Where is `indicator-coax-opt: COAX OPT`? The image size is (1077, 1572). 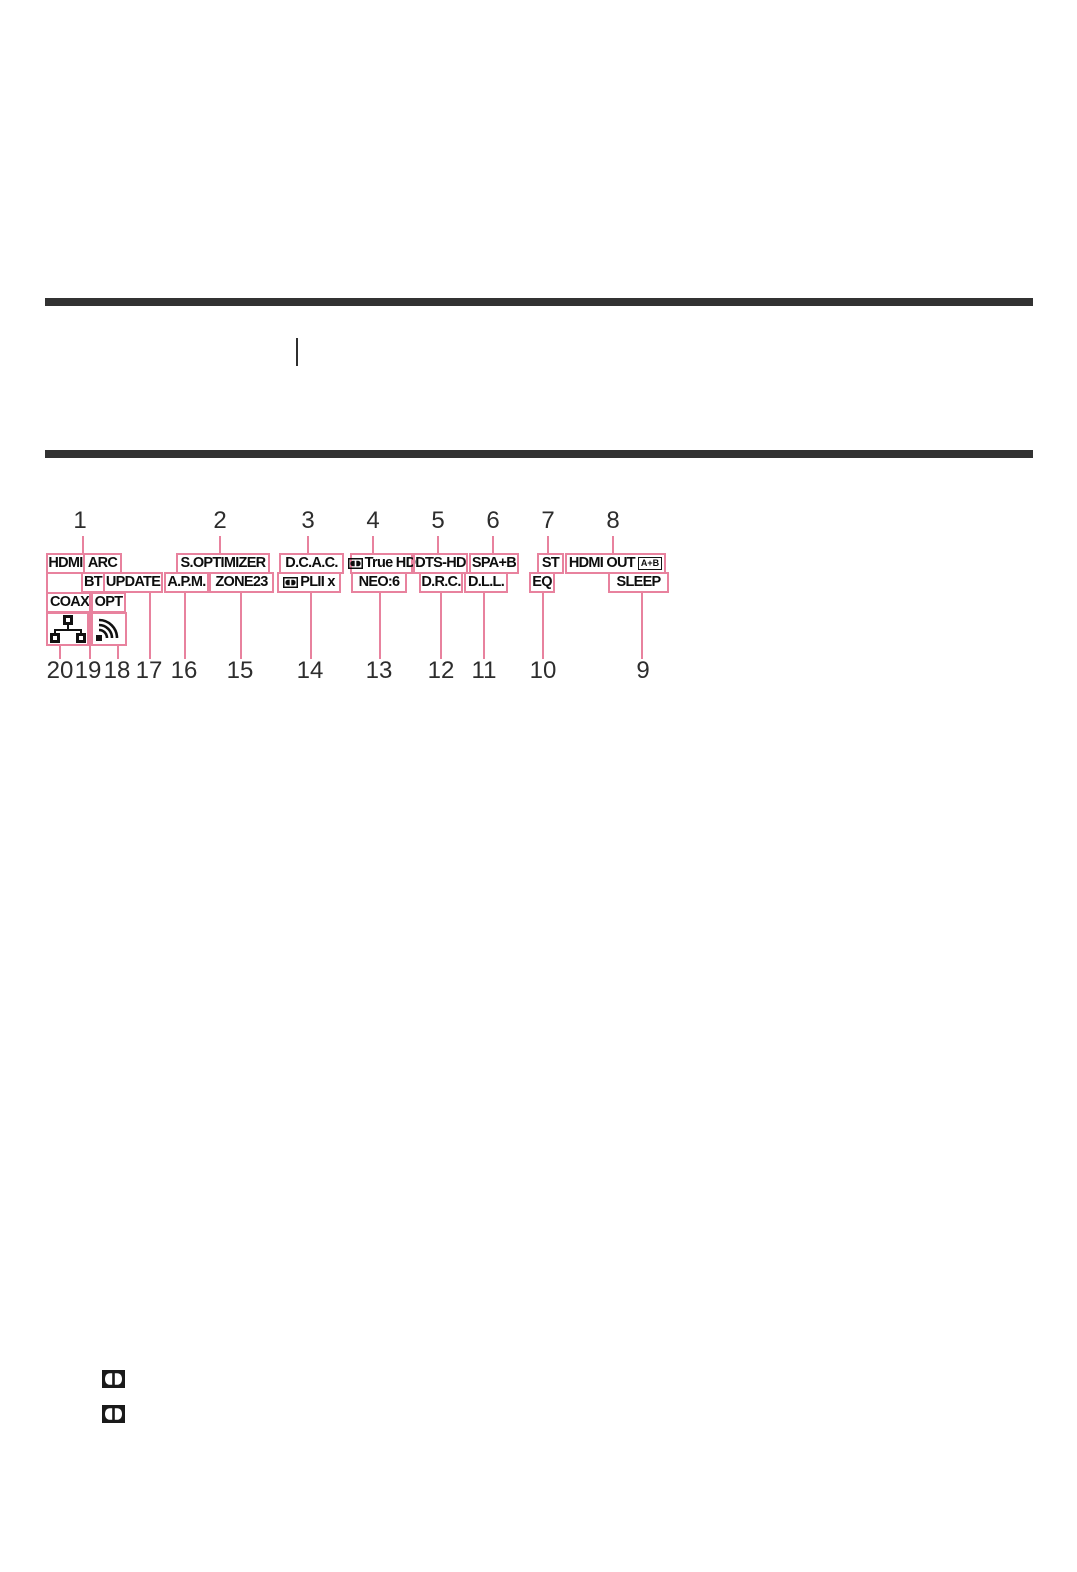
indicator-coax-opt: COAX OPT is located at coordinates (86, 602).